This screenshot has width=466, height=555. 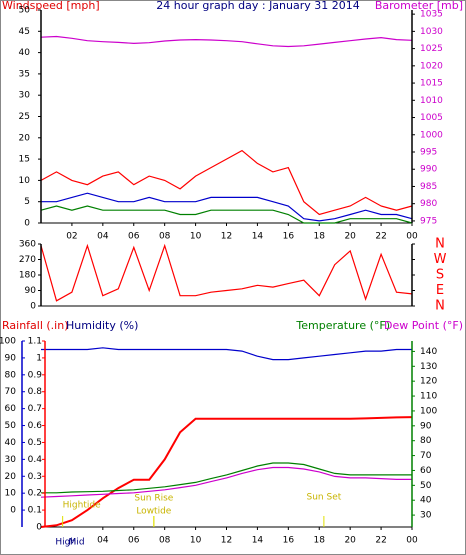 What do you see at coordinates (24, 117) in the screenshot?
I see `y-tick-label: 25` at bounding box center [24, 117].